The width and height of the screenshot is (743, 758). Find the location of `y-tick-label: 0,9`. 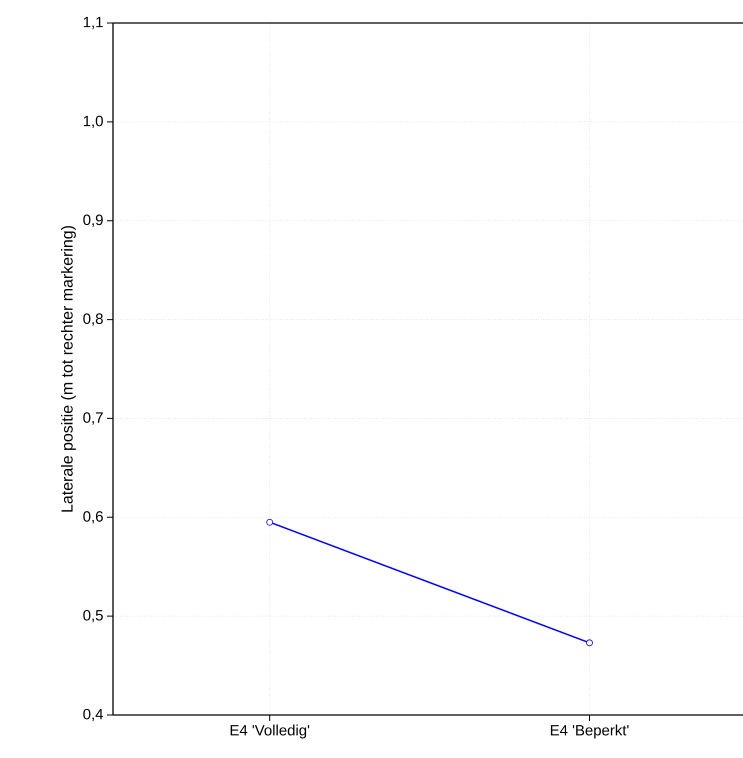

y-tick-label: 0,9 is located at coordinates (93, 220).